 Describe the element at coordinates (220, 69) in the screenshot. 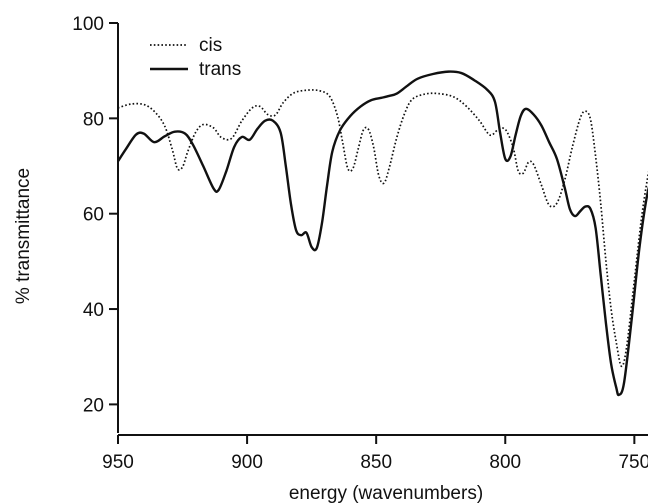

I see `legend-label-trans: trans` at that location.